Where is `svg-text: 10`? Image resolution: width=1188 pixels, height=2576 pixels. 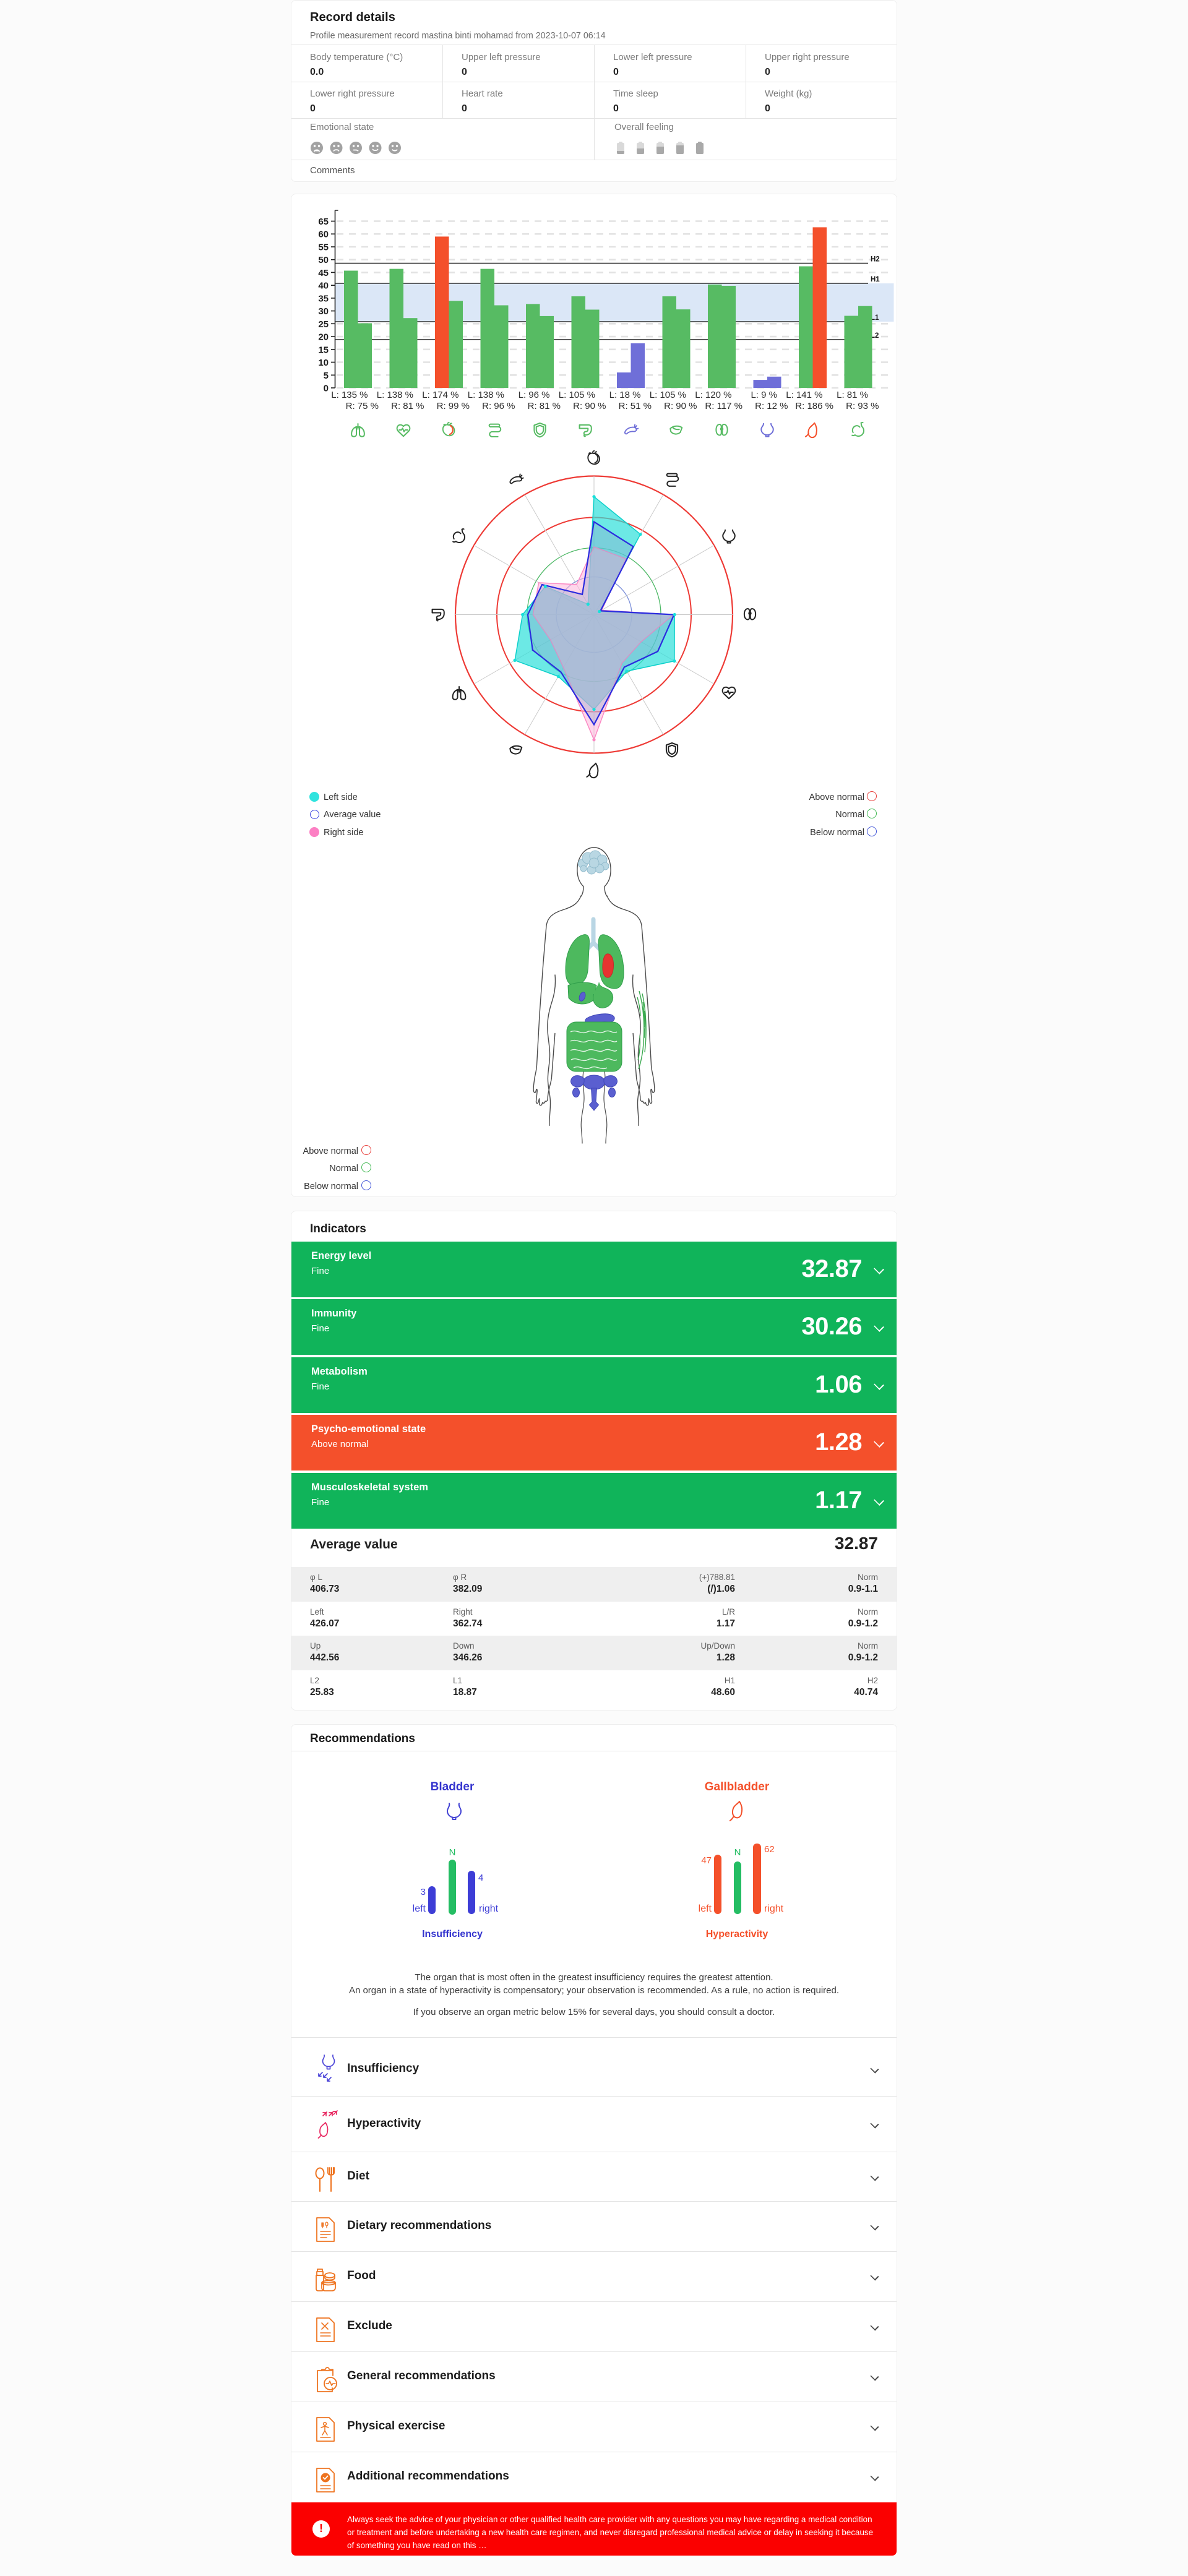
svg-text: 10 is located at coordinates (323, 363).